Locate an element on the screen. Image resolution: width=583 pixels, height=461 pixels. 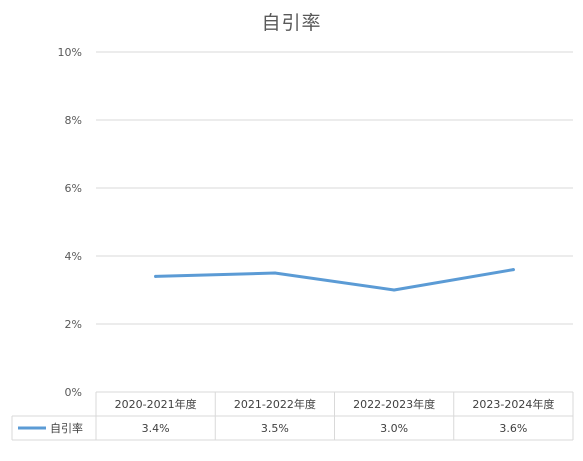
y-tick-label: 4% is located at coordinates (73, 256).